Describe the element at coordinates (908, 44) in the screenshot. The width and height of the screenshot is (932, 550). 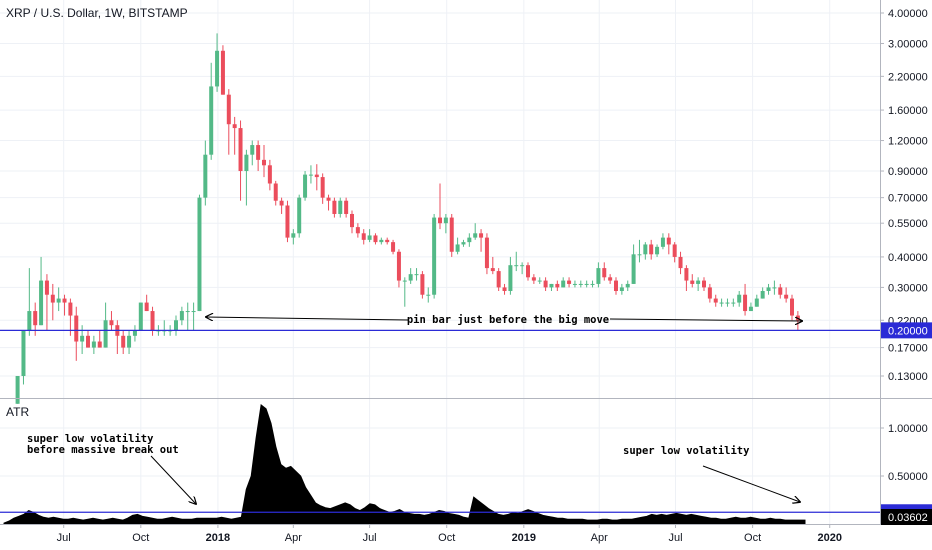
I see `price-tick-label: 3.00000` at that location.